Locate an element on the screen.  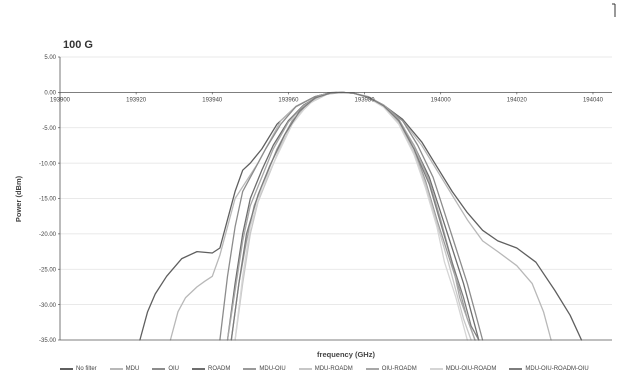
x-tick-label: 194020 is located at coordinates (517, 100).